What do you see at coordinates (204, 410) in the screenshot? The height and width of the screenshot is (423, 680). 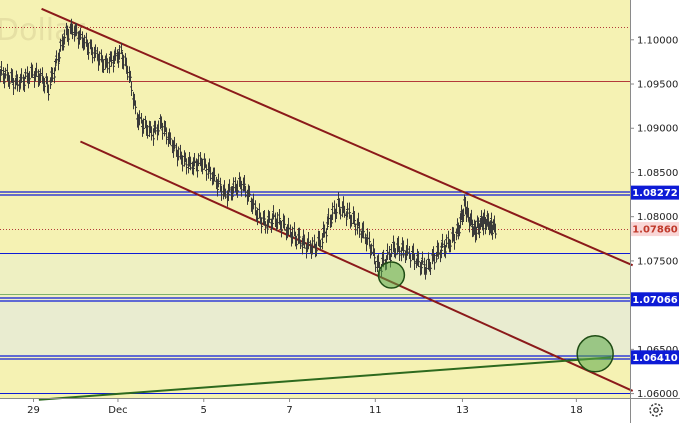 I see `x-tick-label: 5` at bounding box center [204, 410].